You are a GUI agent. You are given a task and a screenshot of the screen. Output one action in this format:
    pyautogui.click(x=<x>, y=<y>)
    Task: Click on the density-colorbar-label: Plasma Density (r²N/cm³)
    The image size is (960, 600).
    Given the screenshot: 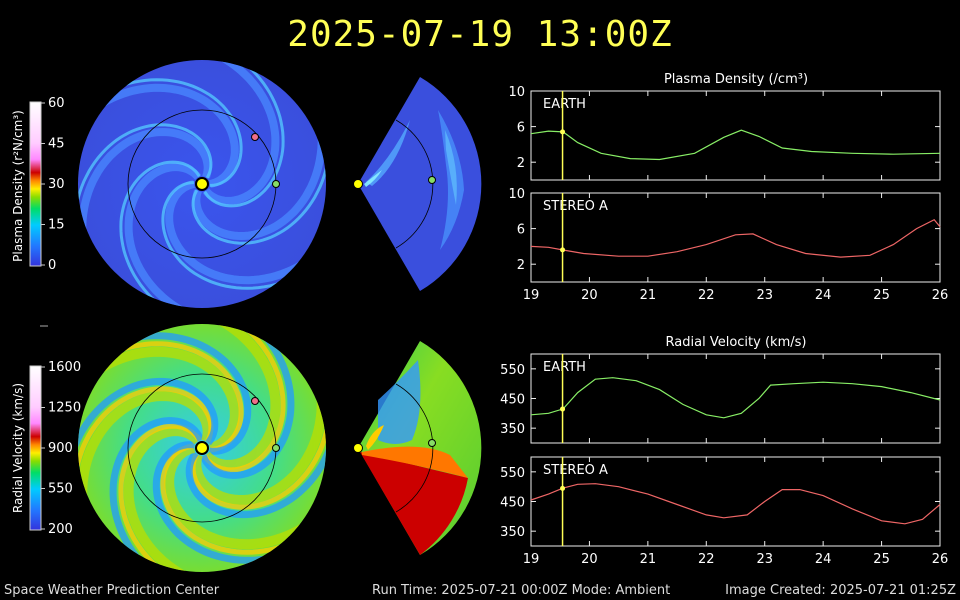 What is the action you would take?
    pyautogui.click(x=18, y=186)
    